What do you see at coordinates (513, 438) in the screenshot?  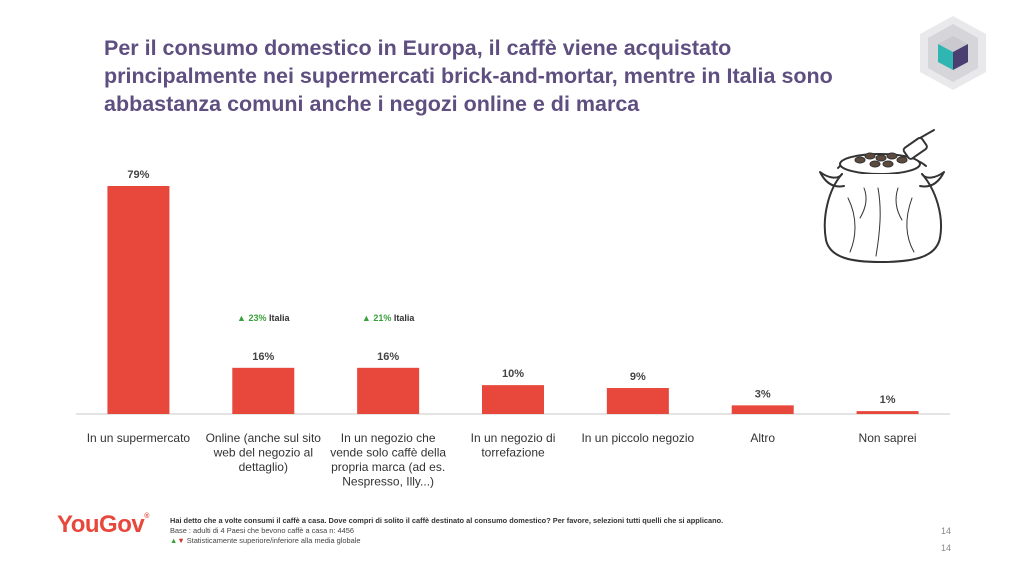 I see `category-label: In un negozio di` at bounding box center [513, 438].